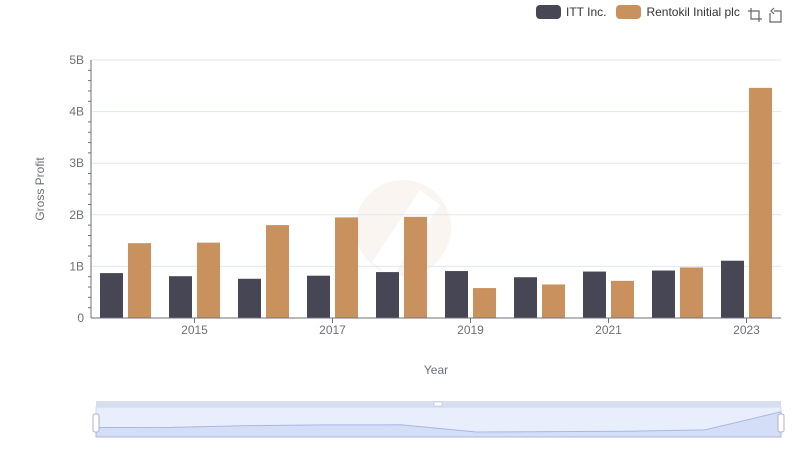 The image size is (800, 466). Describe the element at coordinates (553, 301) in the screenshot. I see `bar-rentokil-2020` at that location.